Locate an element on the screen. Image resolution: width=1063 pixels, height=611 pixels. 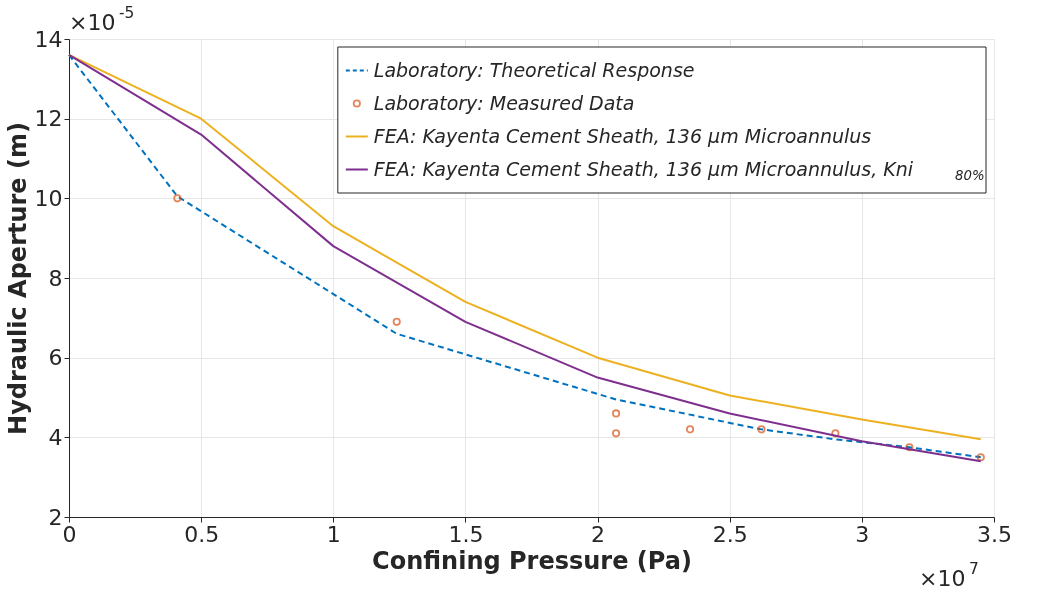
x-tick-label: 0.5 is located at coordinates (202, 534).